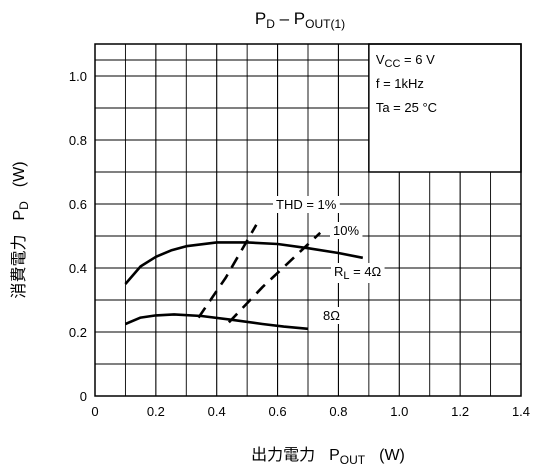 Image resolution: width=536 pixels, height=470 pixels. I want to click on x-tick-label: 1.4, so click(521, 411).